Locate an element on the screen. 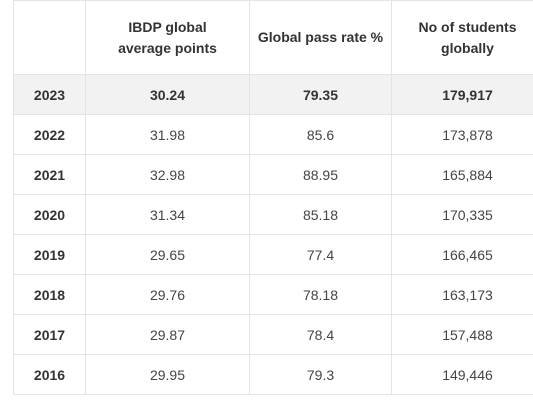 The height and width of the screenshot is (400, 533). table-row: 2017 29.87 78.4 157,488 is located at coordinates (273, 334).